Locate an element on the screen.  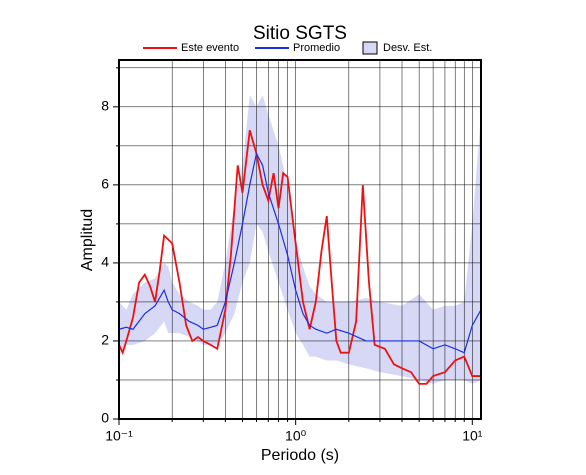
chart-title: Sitio SGTS is located at coordinates (300, 33).